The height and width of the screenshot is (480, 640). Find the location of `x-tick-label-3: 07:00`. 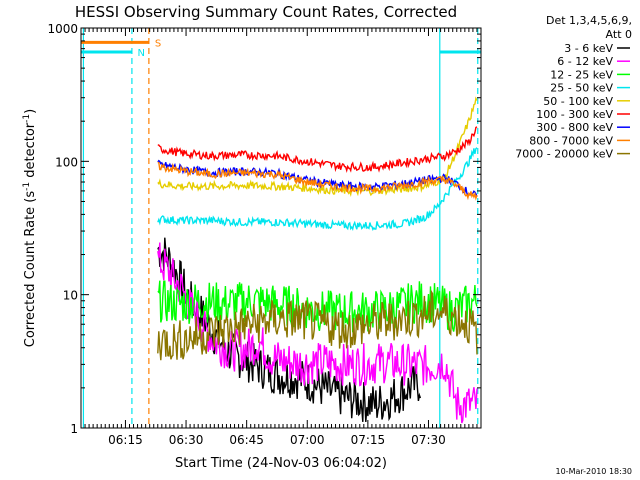

x-tick-label-3: 07:00 is located at coordinates (307, 440).